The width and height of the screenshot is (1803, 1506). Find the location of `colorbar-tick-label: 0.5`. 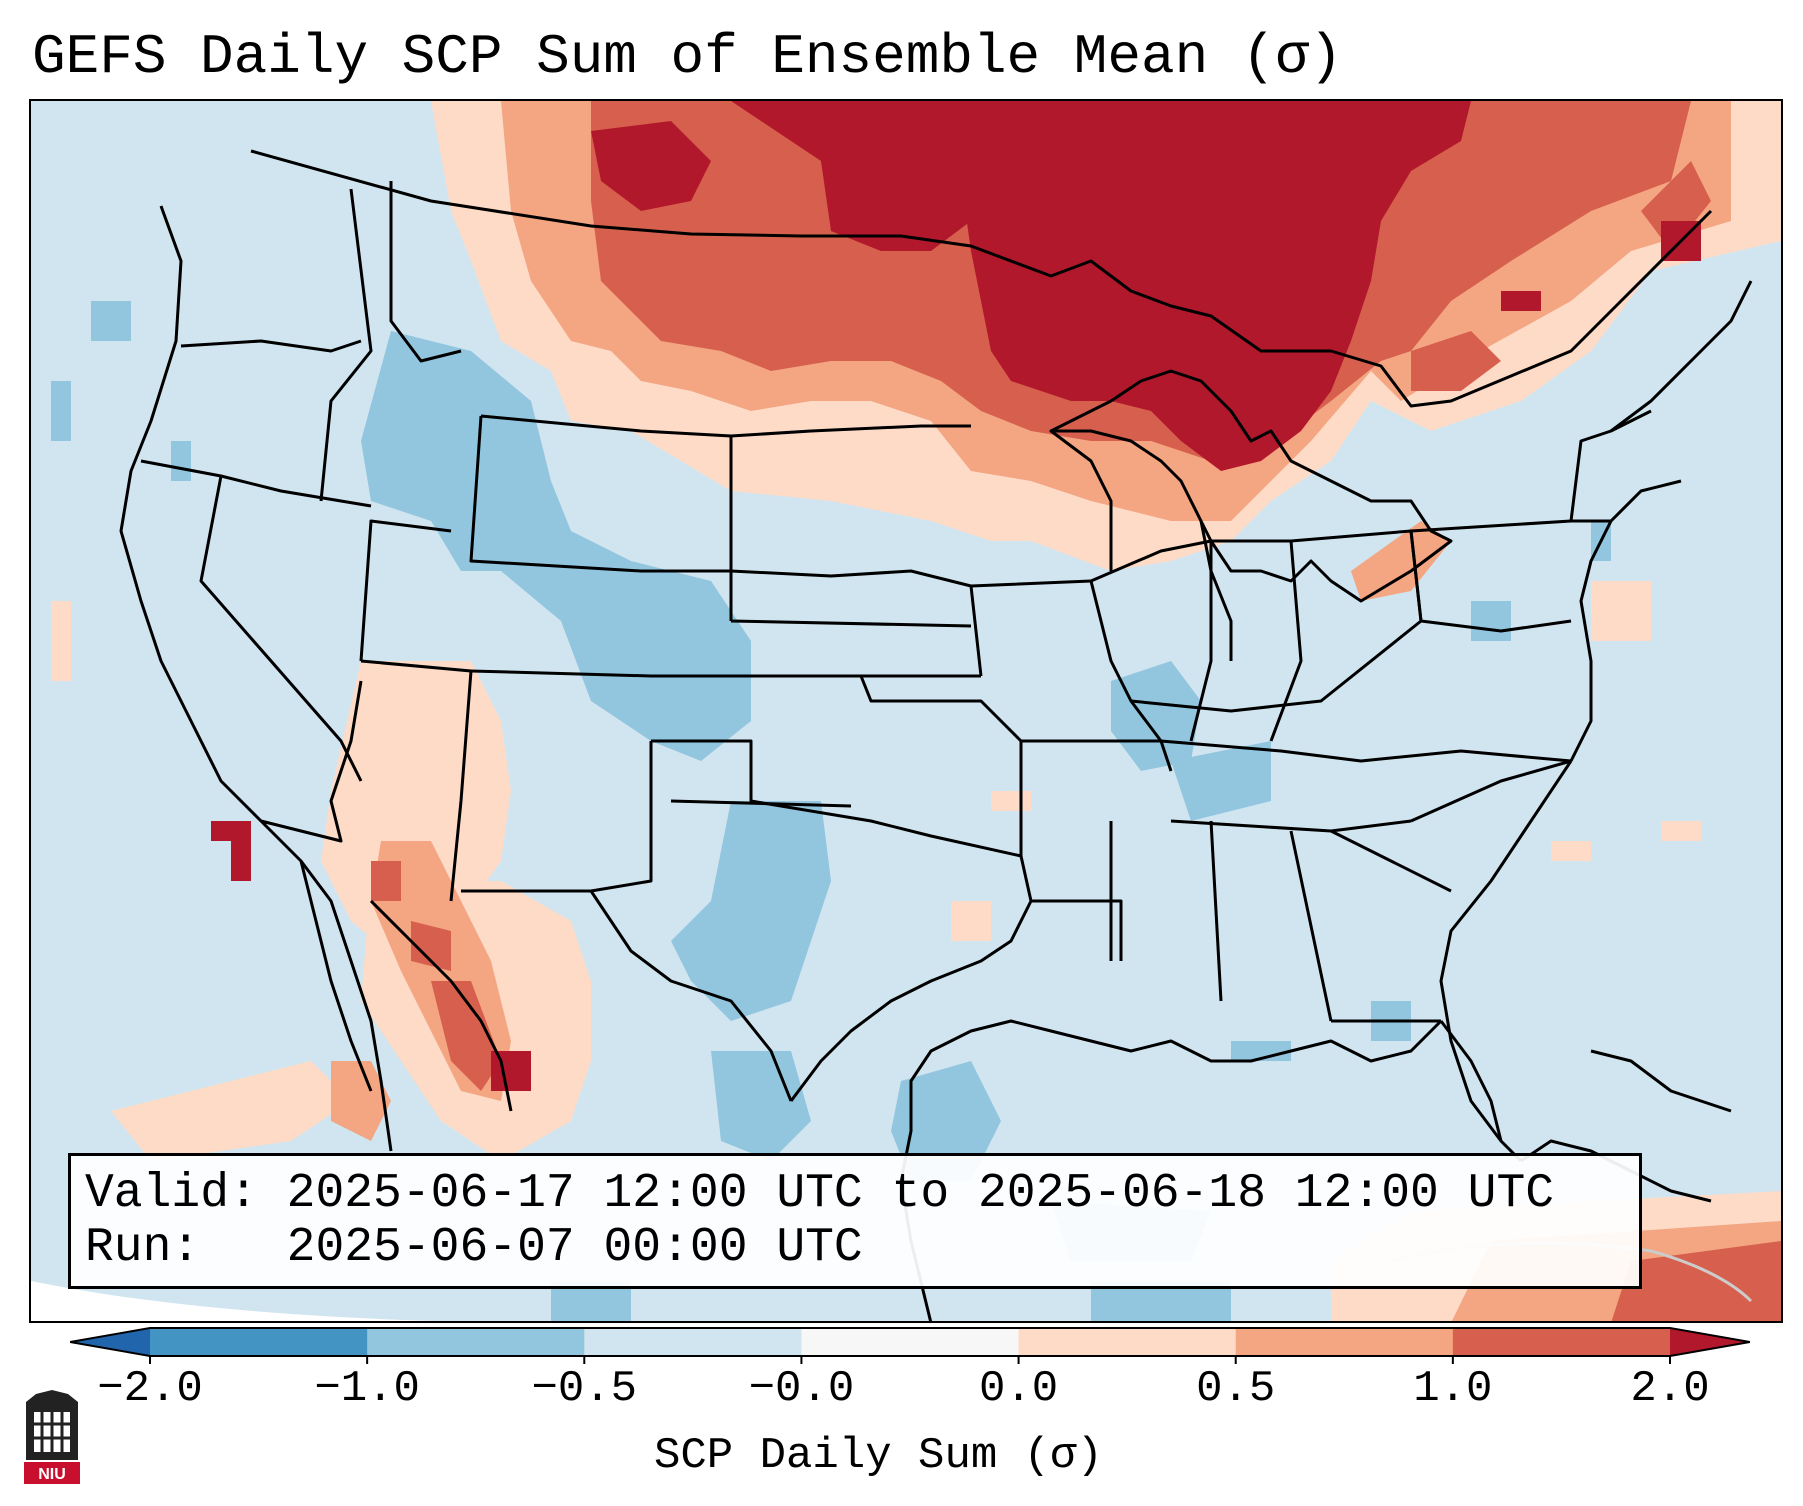

colorbar-tick-label: 0.5 is located at coordinates (1236, 1389).